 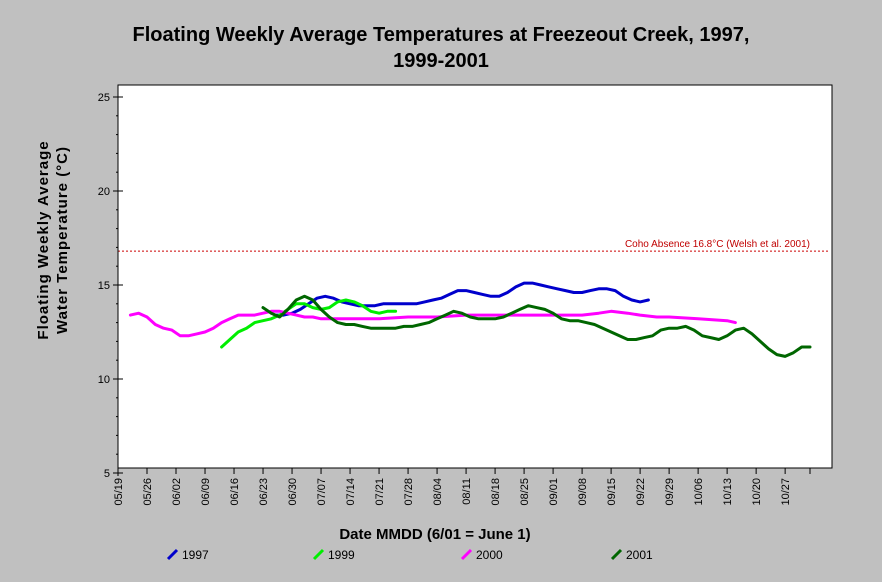 I want to click on x-tick-label: 10/20, so click(x=757, y=492).